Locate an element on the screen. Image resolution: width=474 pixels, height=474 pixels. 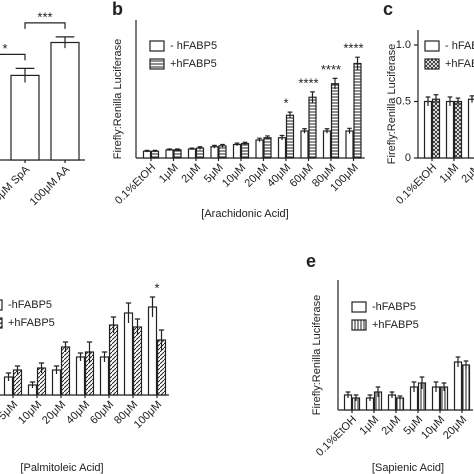
panel-label: e is located at coordinates (311, 261).